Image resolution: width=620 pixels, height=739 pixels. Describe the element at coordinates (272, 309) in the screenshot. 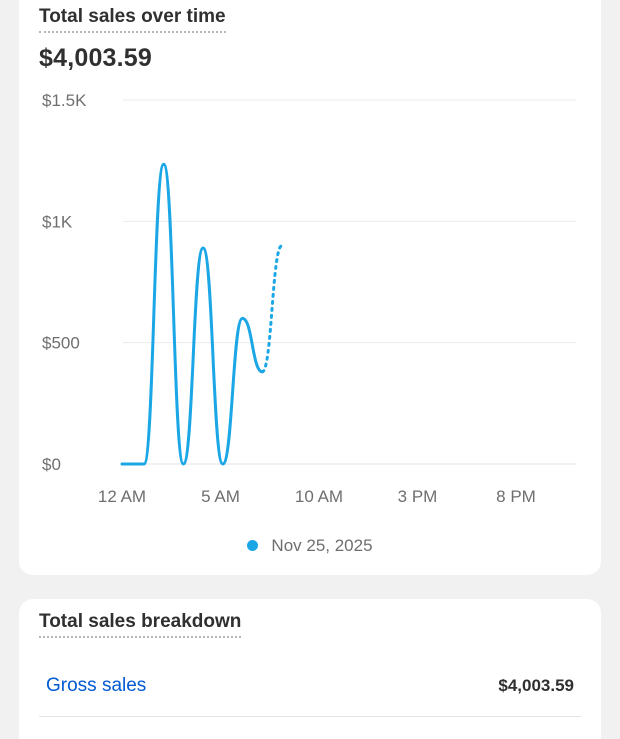

I see `series-line-projection` at that location.